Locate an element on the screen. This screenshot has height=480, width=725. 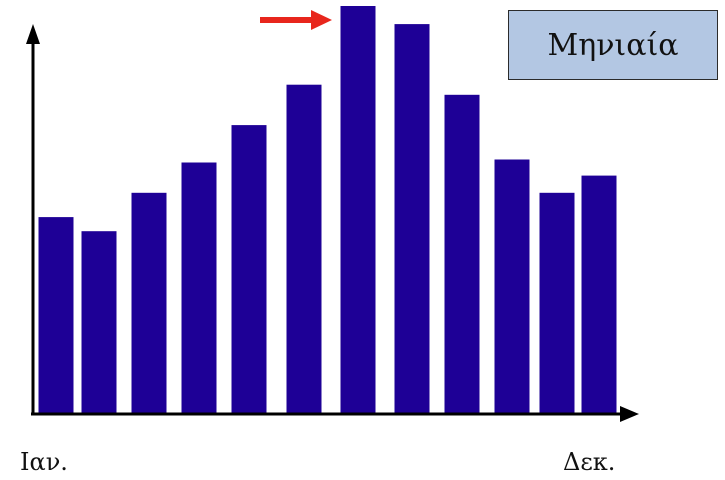
x-axis is located at coordinates (335, 414).